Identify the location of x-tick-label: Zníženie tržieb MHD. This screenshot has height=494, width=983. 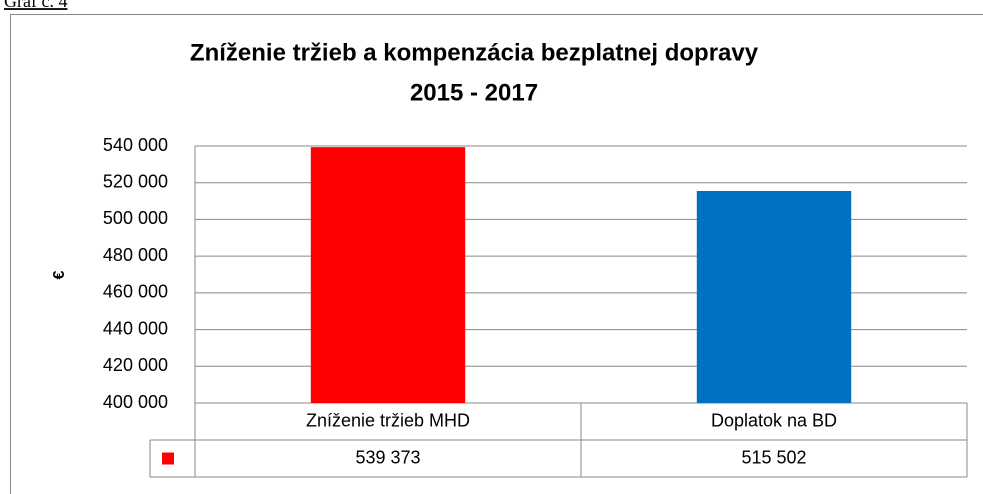
(388, 420).